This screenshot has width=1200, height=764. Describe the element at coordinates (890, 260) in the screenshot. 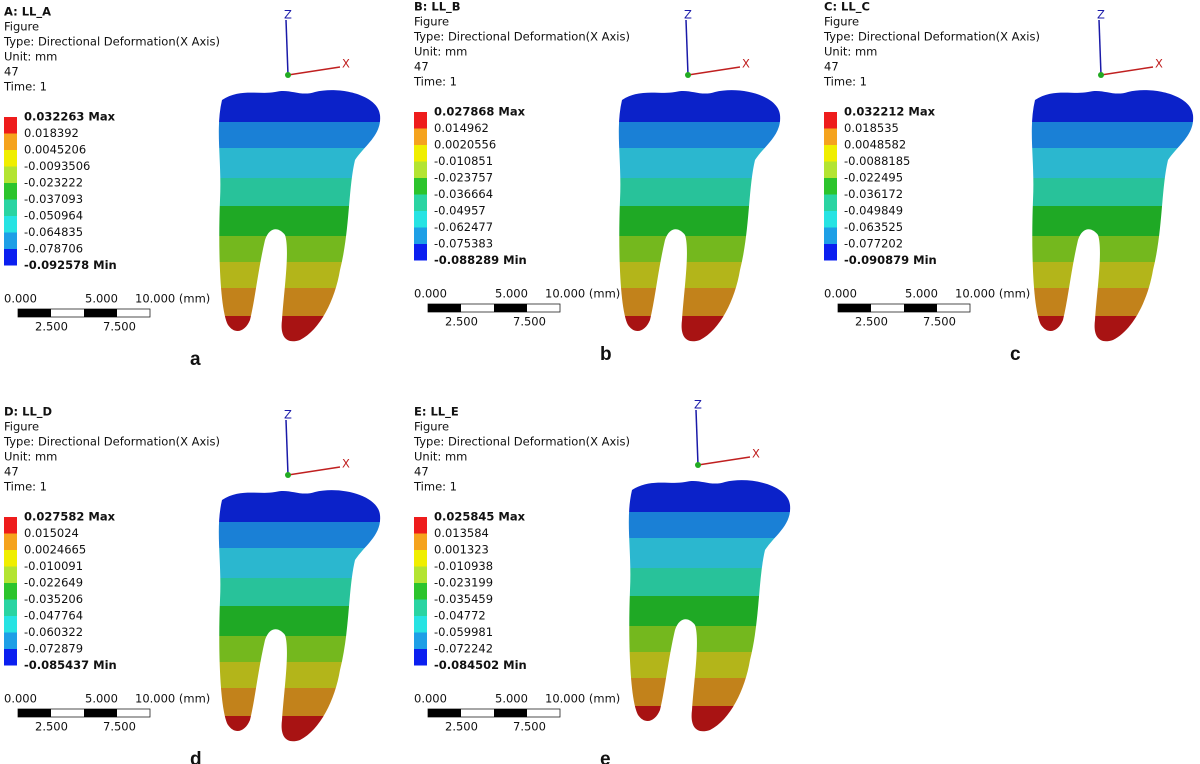

I see `legend-label: -0.090879 Min` at that location.